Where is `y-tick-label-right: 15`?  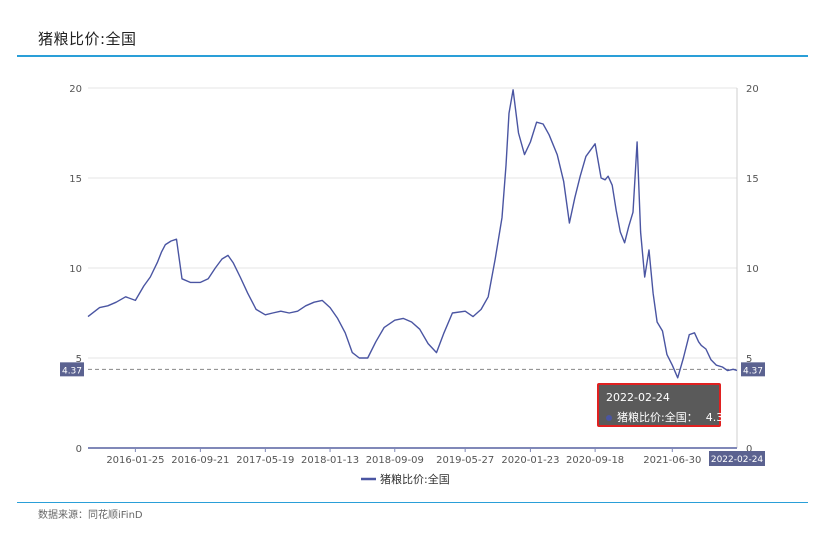 y-tick-label-right: 15 is located at coordinates (752, 179).